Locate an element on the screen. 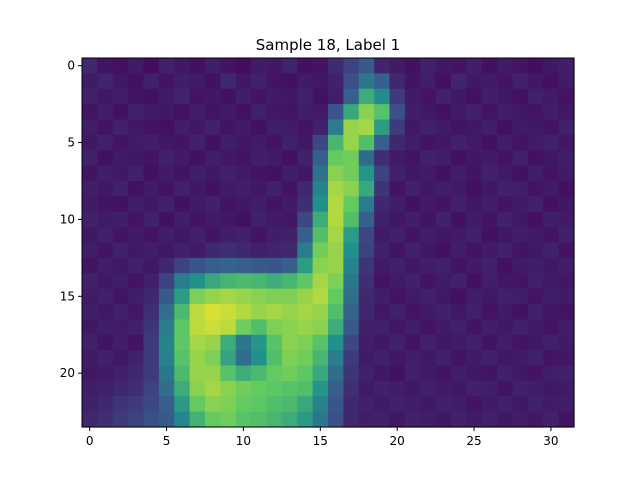 This screenshot has width=640, height=480. x-tick-label: 20 is located at coordinates (397, 441).